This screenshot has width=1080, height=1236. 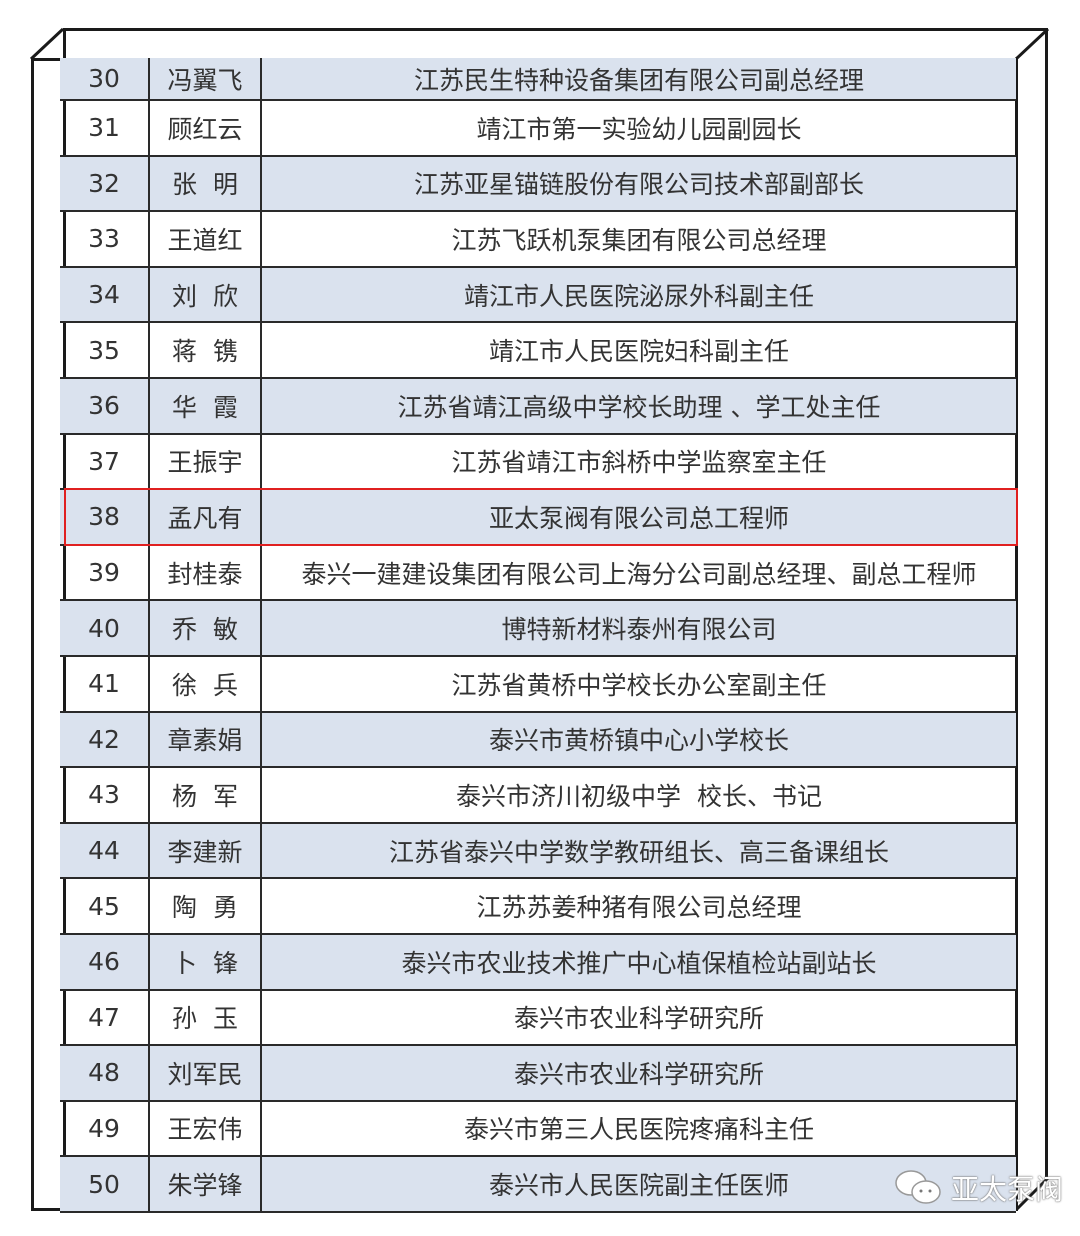 What do you see at coordinates (206, 350) in the screenshot?
I see `person-name: 蒋 镌` at bounding box center [206, 350].